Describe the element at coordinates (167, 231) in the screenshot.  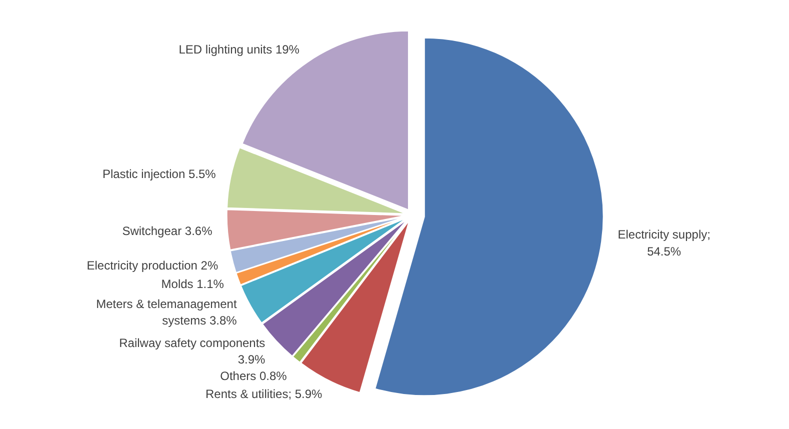
I see `slice-label: Switchgear 3.6%` at that location.